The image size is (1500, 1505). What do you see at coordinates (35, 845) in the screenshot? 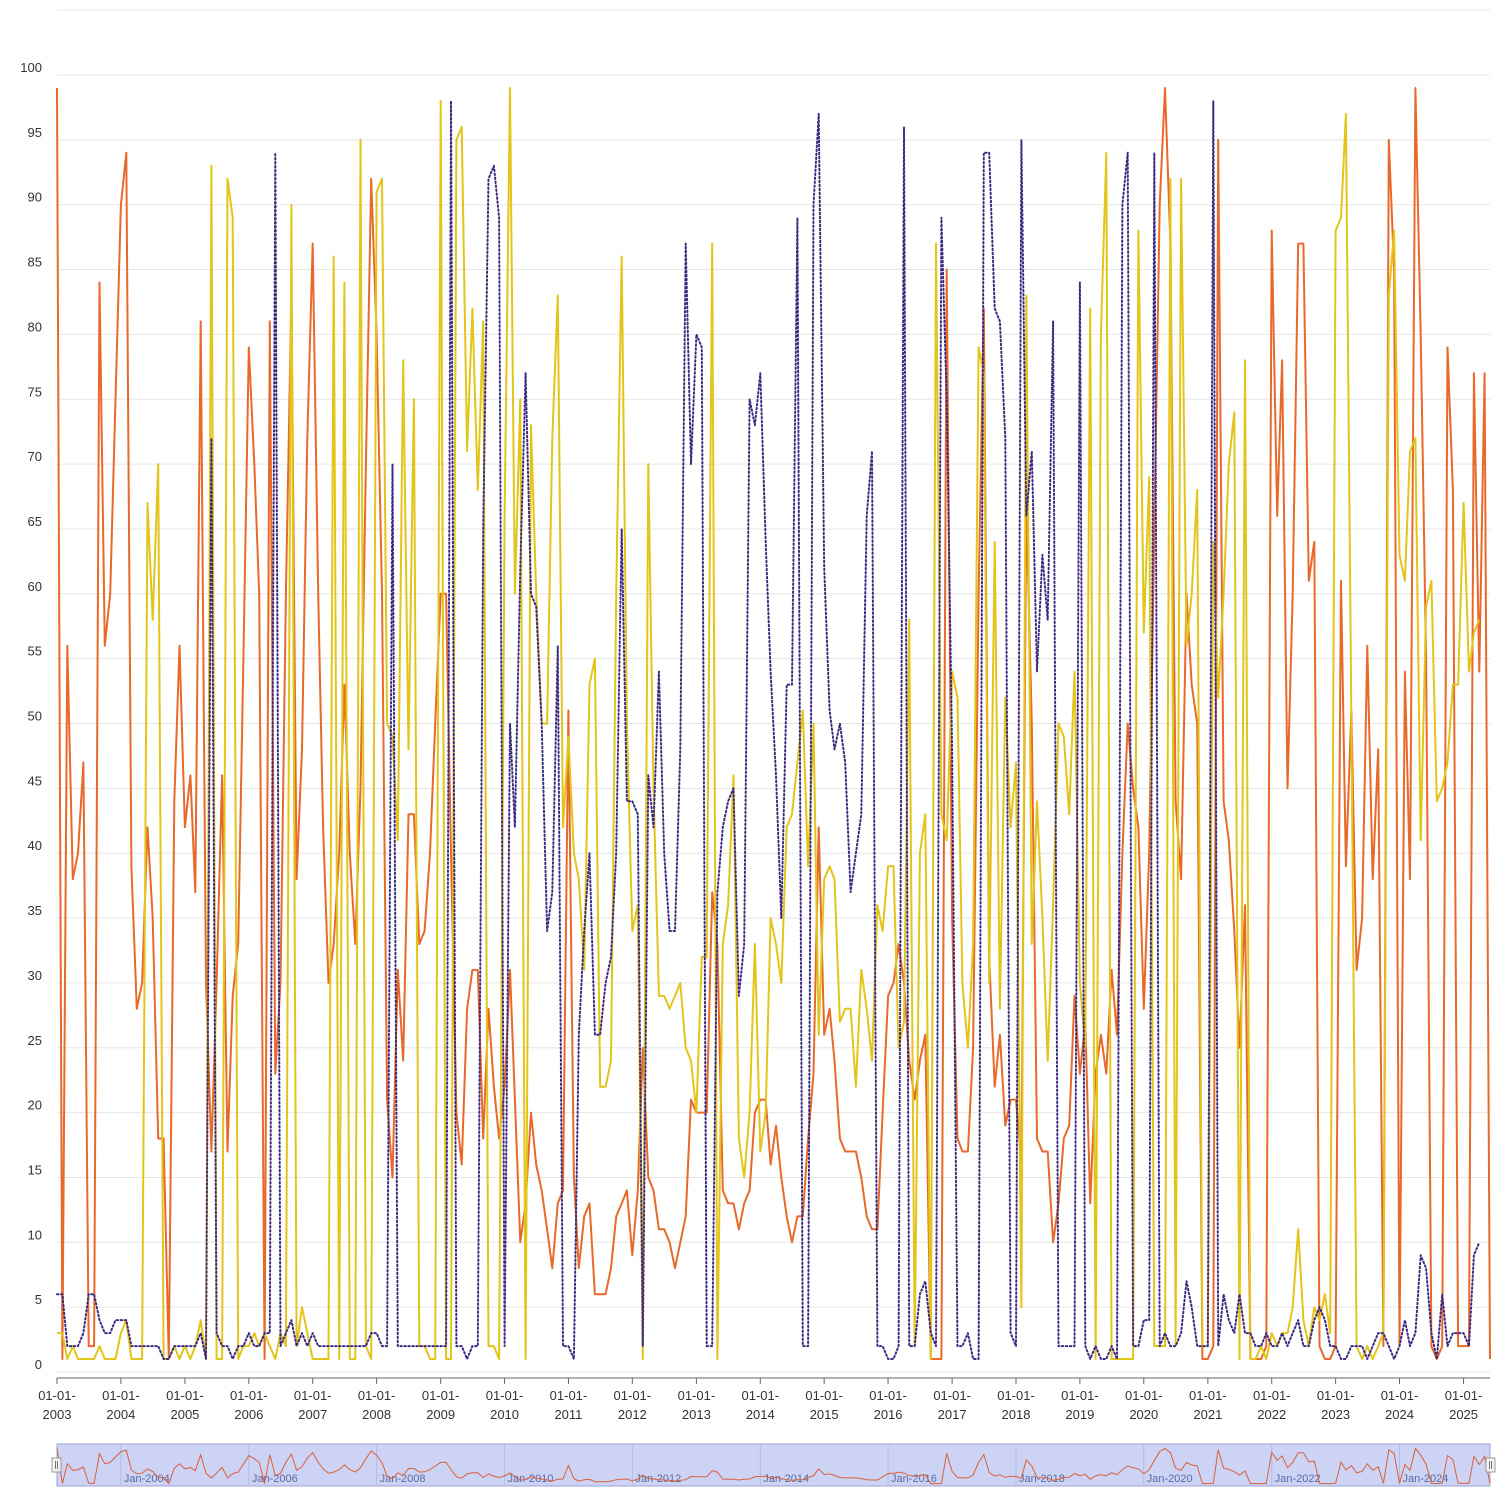
I see `y-tick-label: 40` at bounding box center [35, 845].